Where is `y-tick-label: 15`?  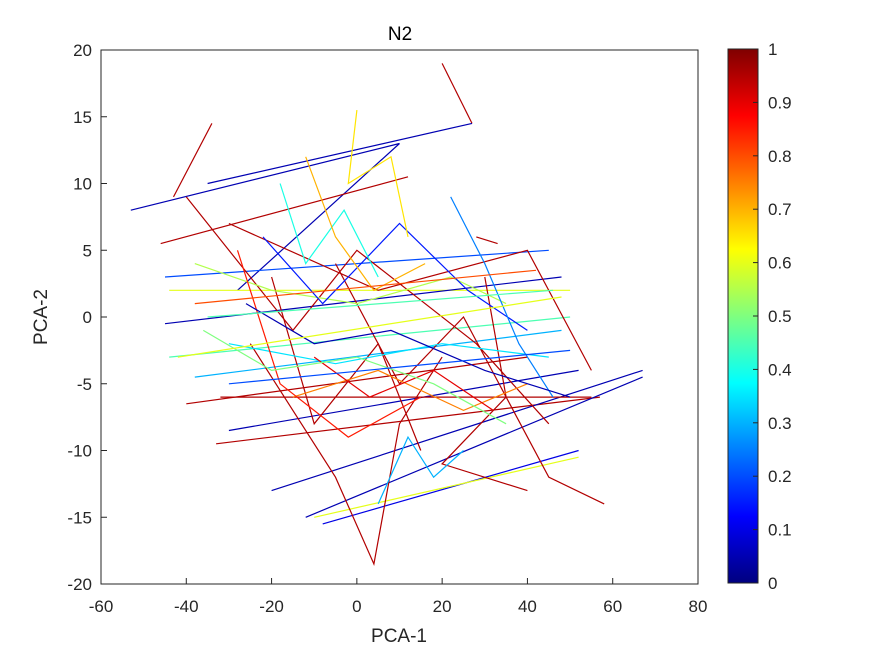 y-tick-label: 15 is located at coordinates (82, 117).